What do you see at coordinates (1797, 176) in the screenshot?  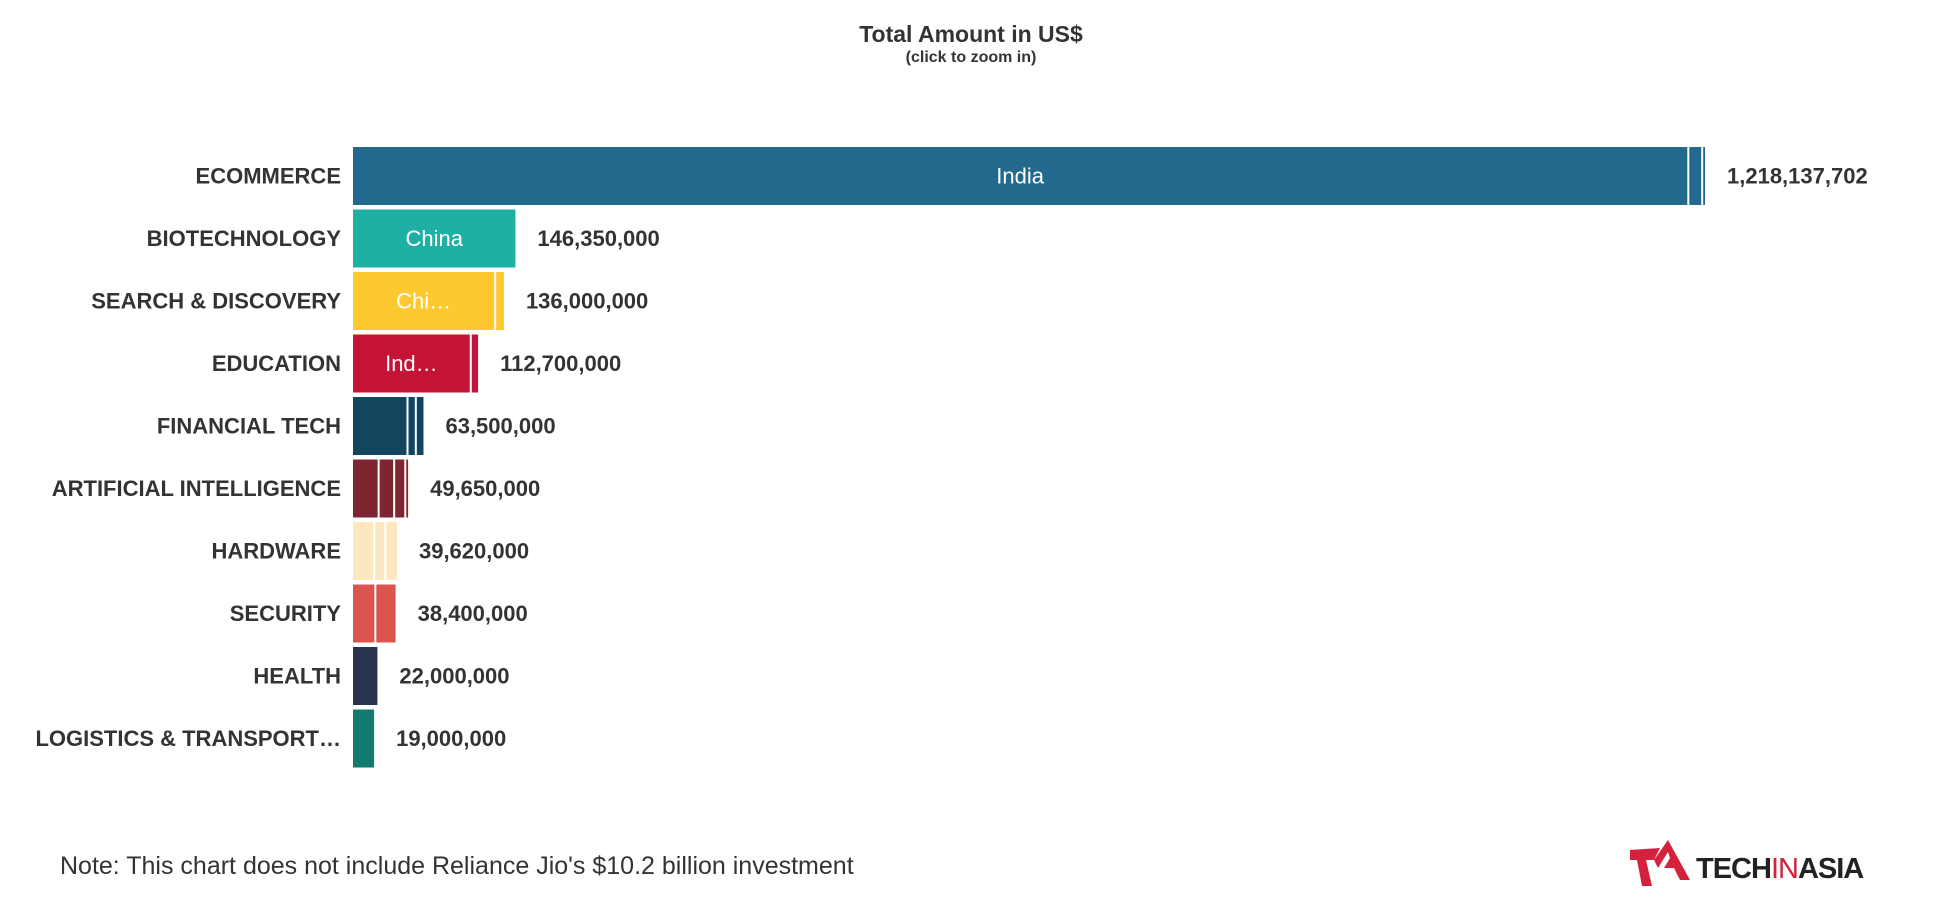 I see `total-value-label: 1,218,137,702` at bounding box center [1797, 176].